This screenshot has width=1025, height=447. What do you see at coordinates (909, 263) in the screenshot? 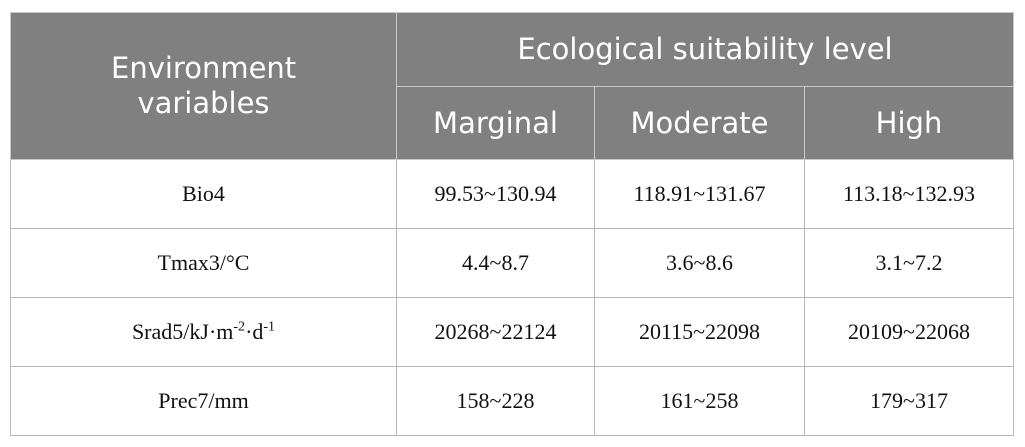
I see `value-cell: 3.1~7.2` at bounding box center [909, 263].